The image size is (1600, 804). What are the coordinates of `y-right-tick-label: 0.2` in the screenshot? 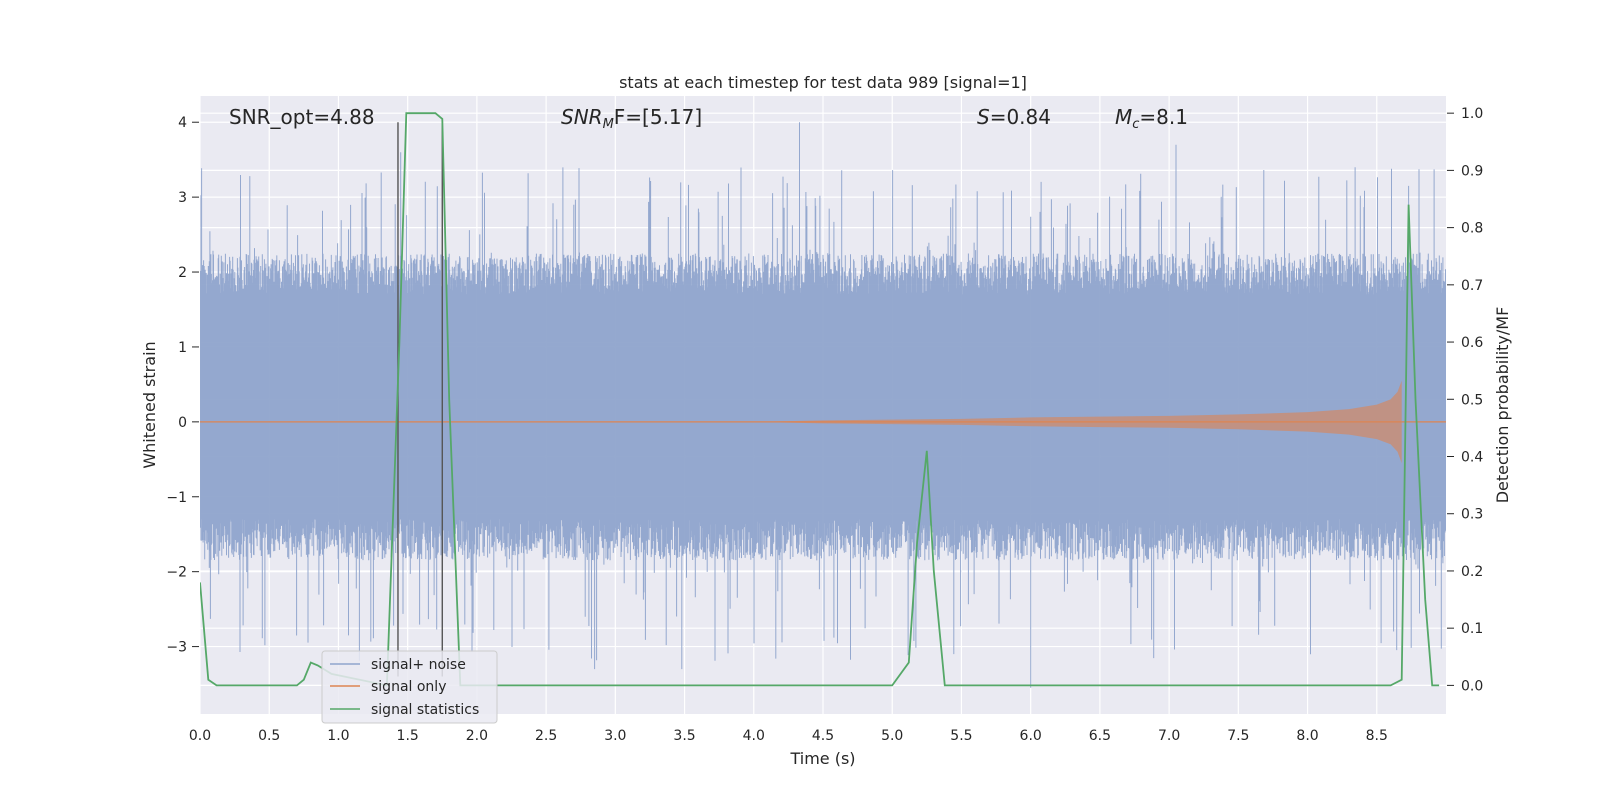 It's located at (1472, 572).